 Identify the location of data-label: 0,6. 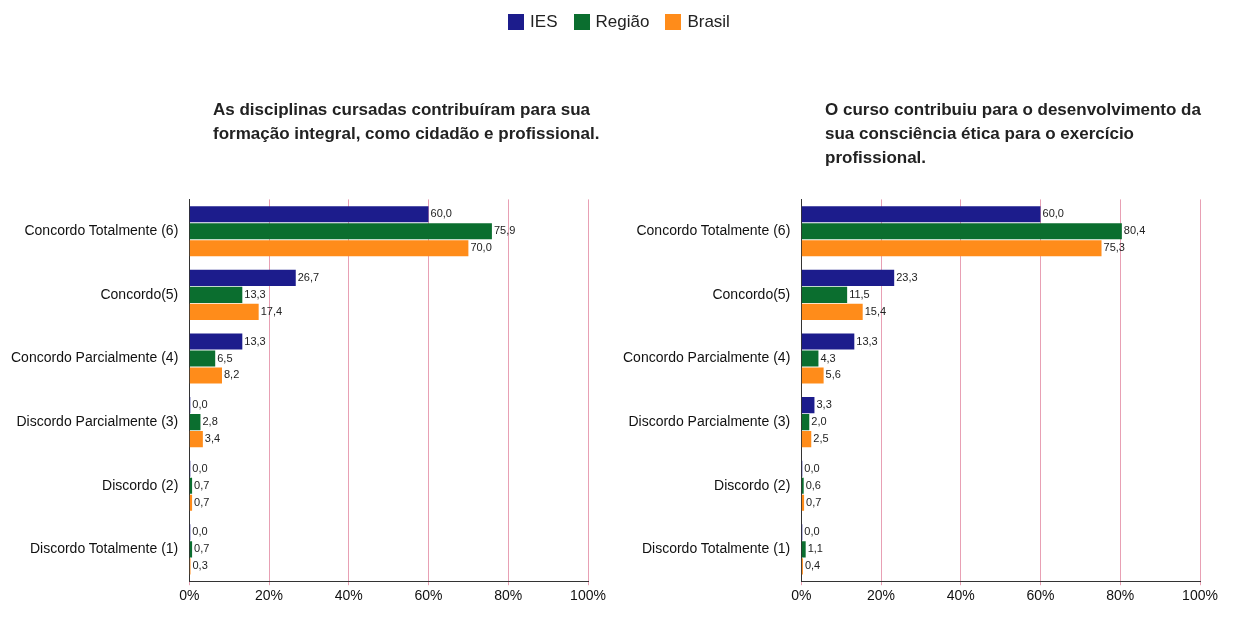
(813, 484).